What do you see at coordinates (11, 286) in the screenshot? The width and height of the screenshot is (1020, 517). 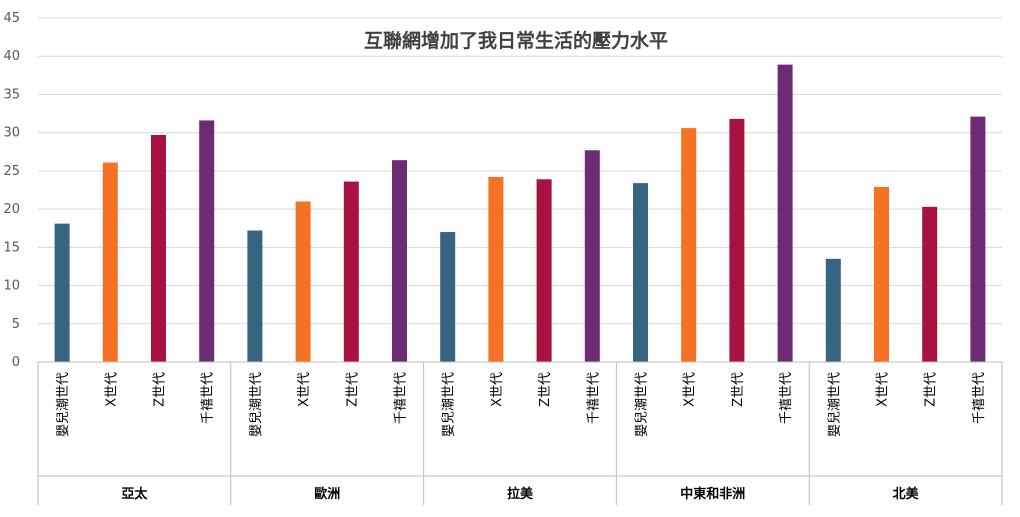 I see `y-tick-label: 10` at bounding box center [11, 286].